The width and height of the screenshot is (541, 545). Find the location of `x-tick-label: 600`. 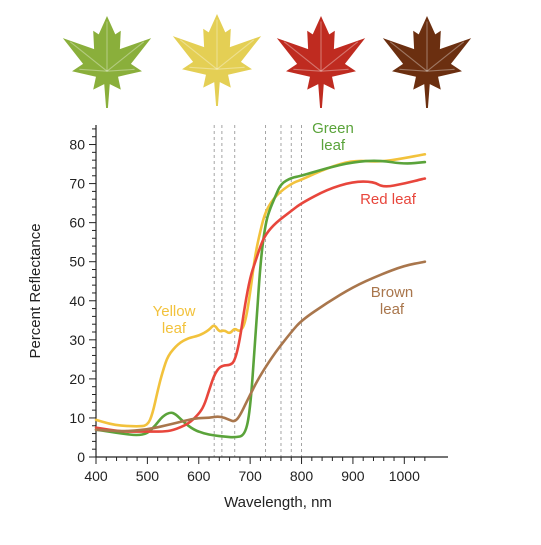

x-tick-label: 600 is located at coordinates (199, 476).